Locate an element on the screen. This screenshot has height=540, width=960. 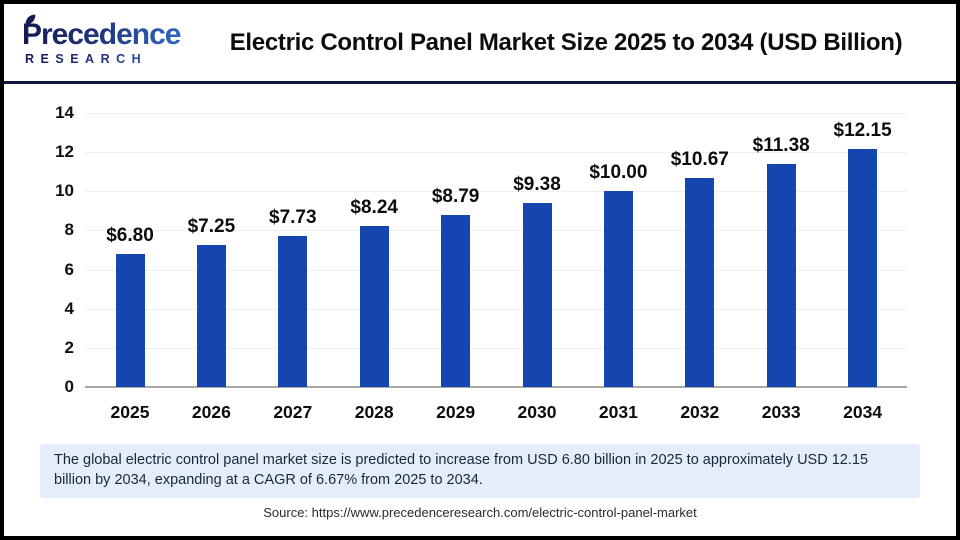
x-axis-category-label: 2031 is located at coordinates (618, 412).